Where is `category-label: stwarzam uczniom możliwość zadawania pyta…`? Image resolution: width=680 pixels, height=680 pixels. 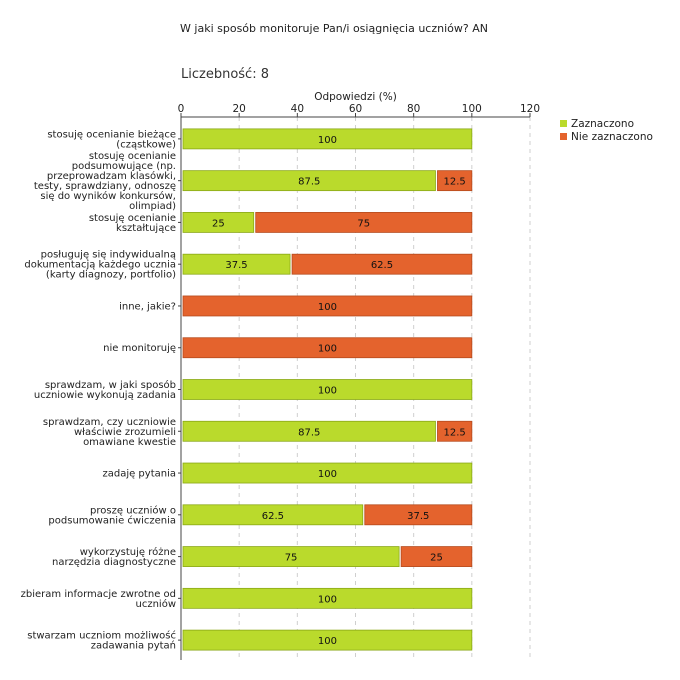 category-label: stwarzam uczniom możliwość zadawania pyta… is located at coordinates (101, 641).